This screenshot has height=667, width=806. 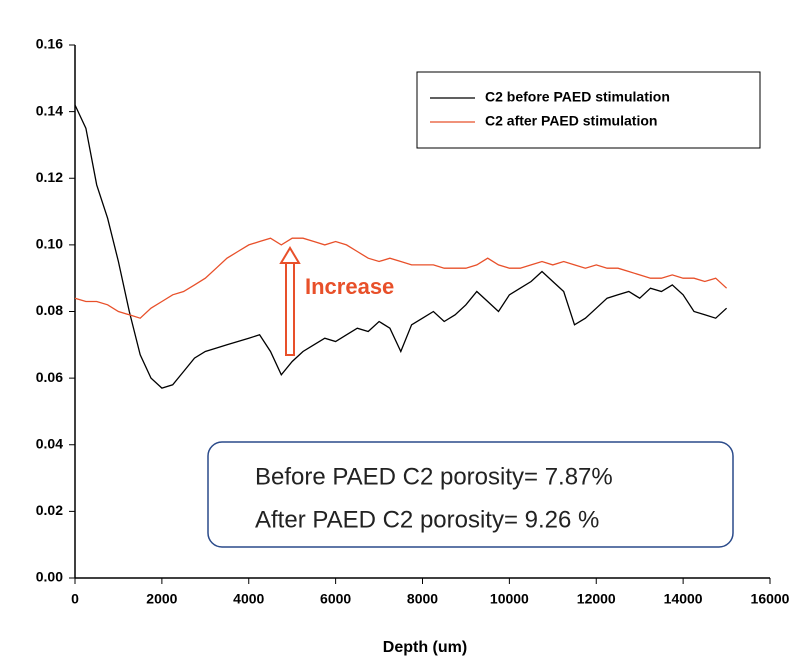 I want to click on legend-box, so click(x=588, y=110).